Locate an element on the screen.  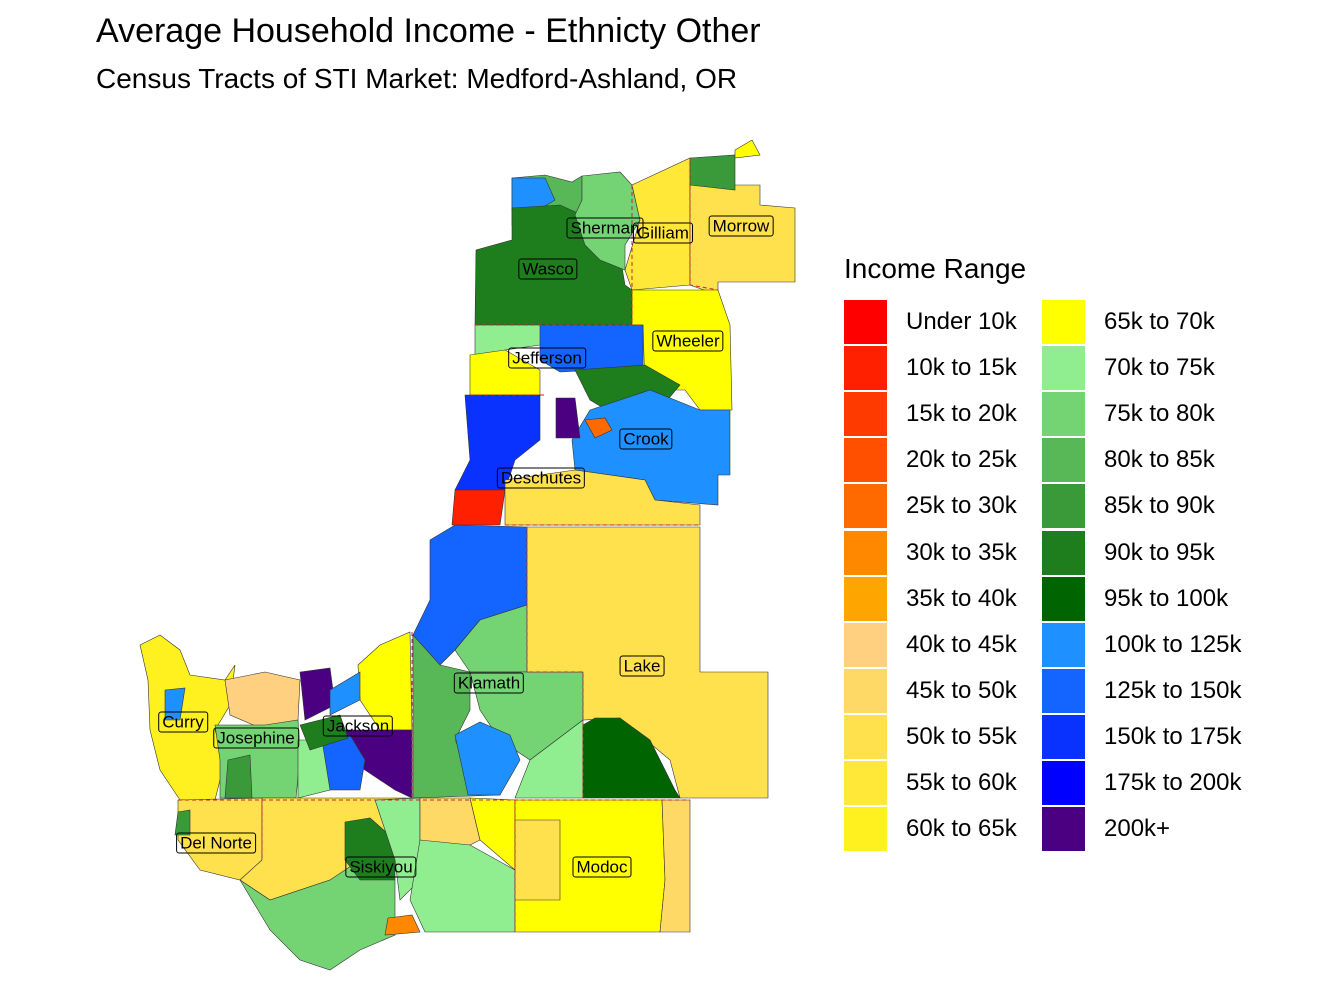
legend-label: 15k to 20k is located at coordinates (961, 414).